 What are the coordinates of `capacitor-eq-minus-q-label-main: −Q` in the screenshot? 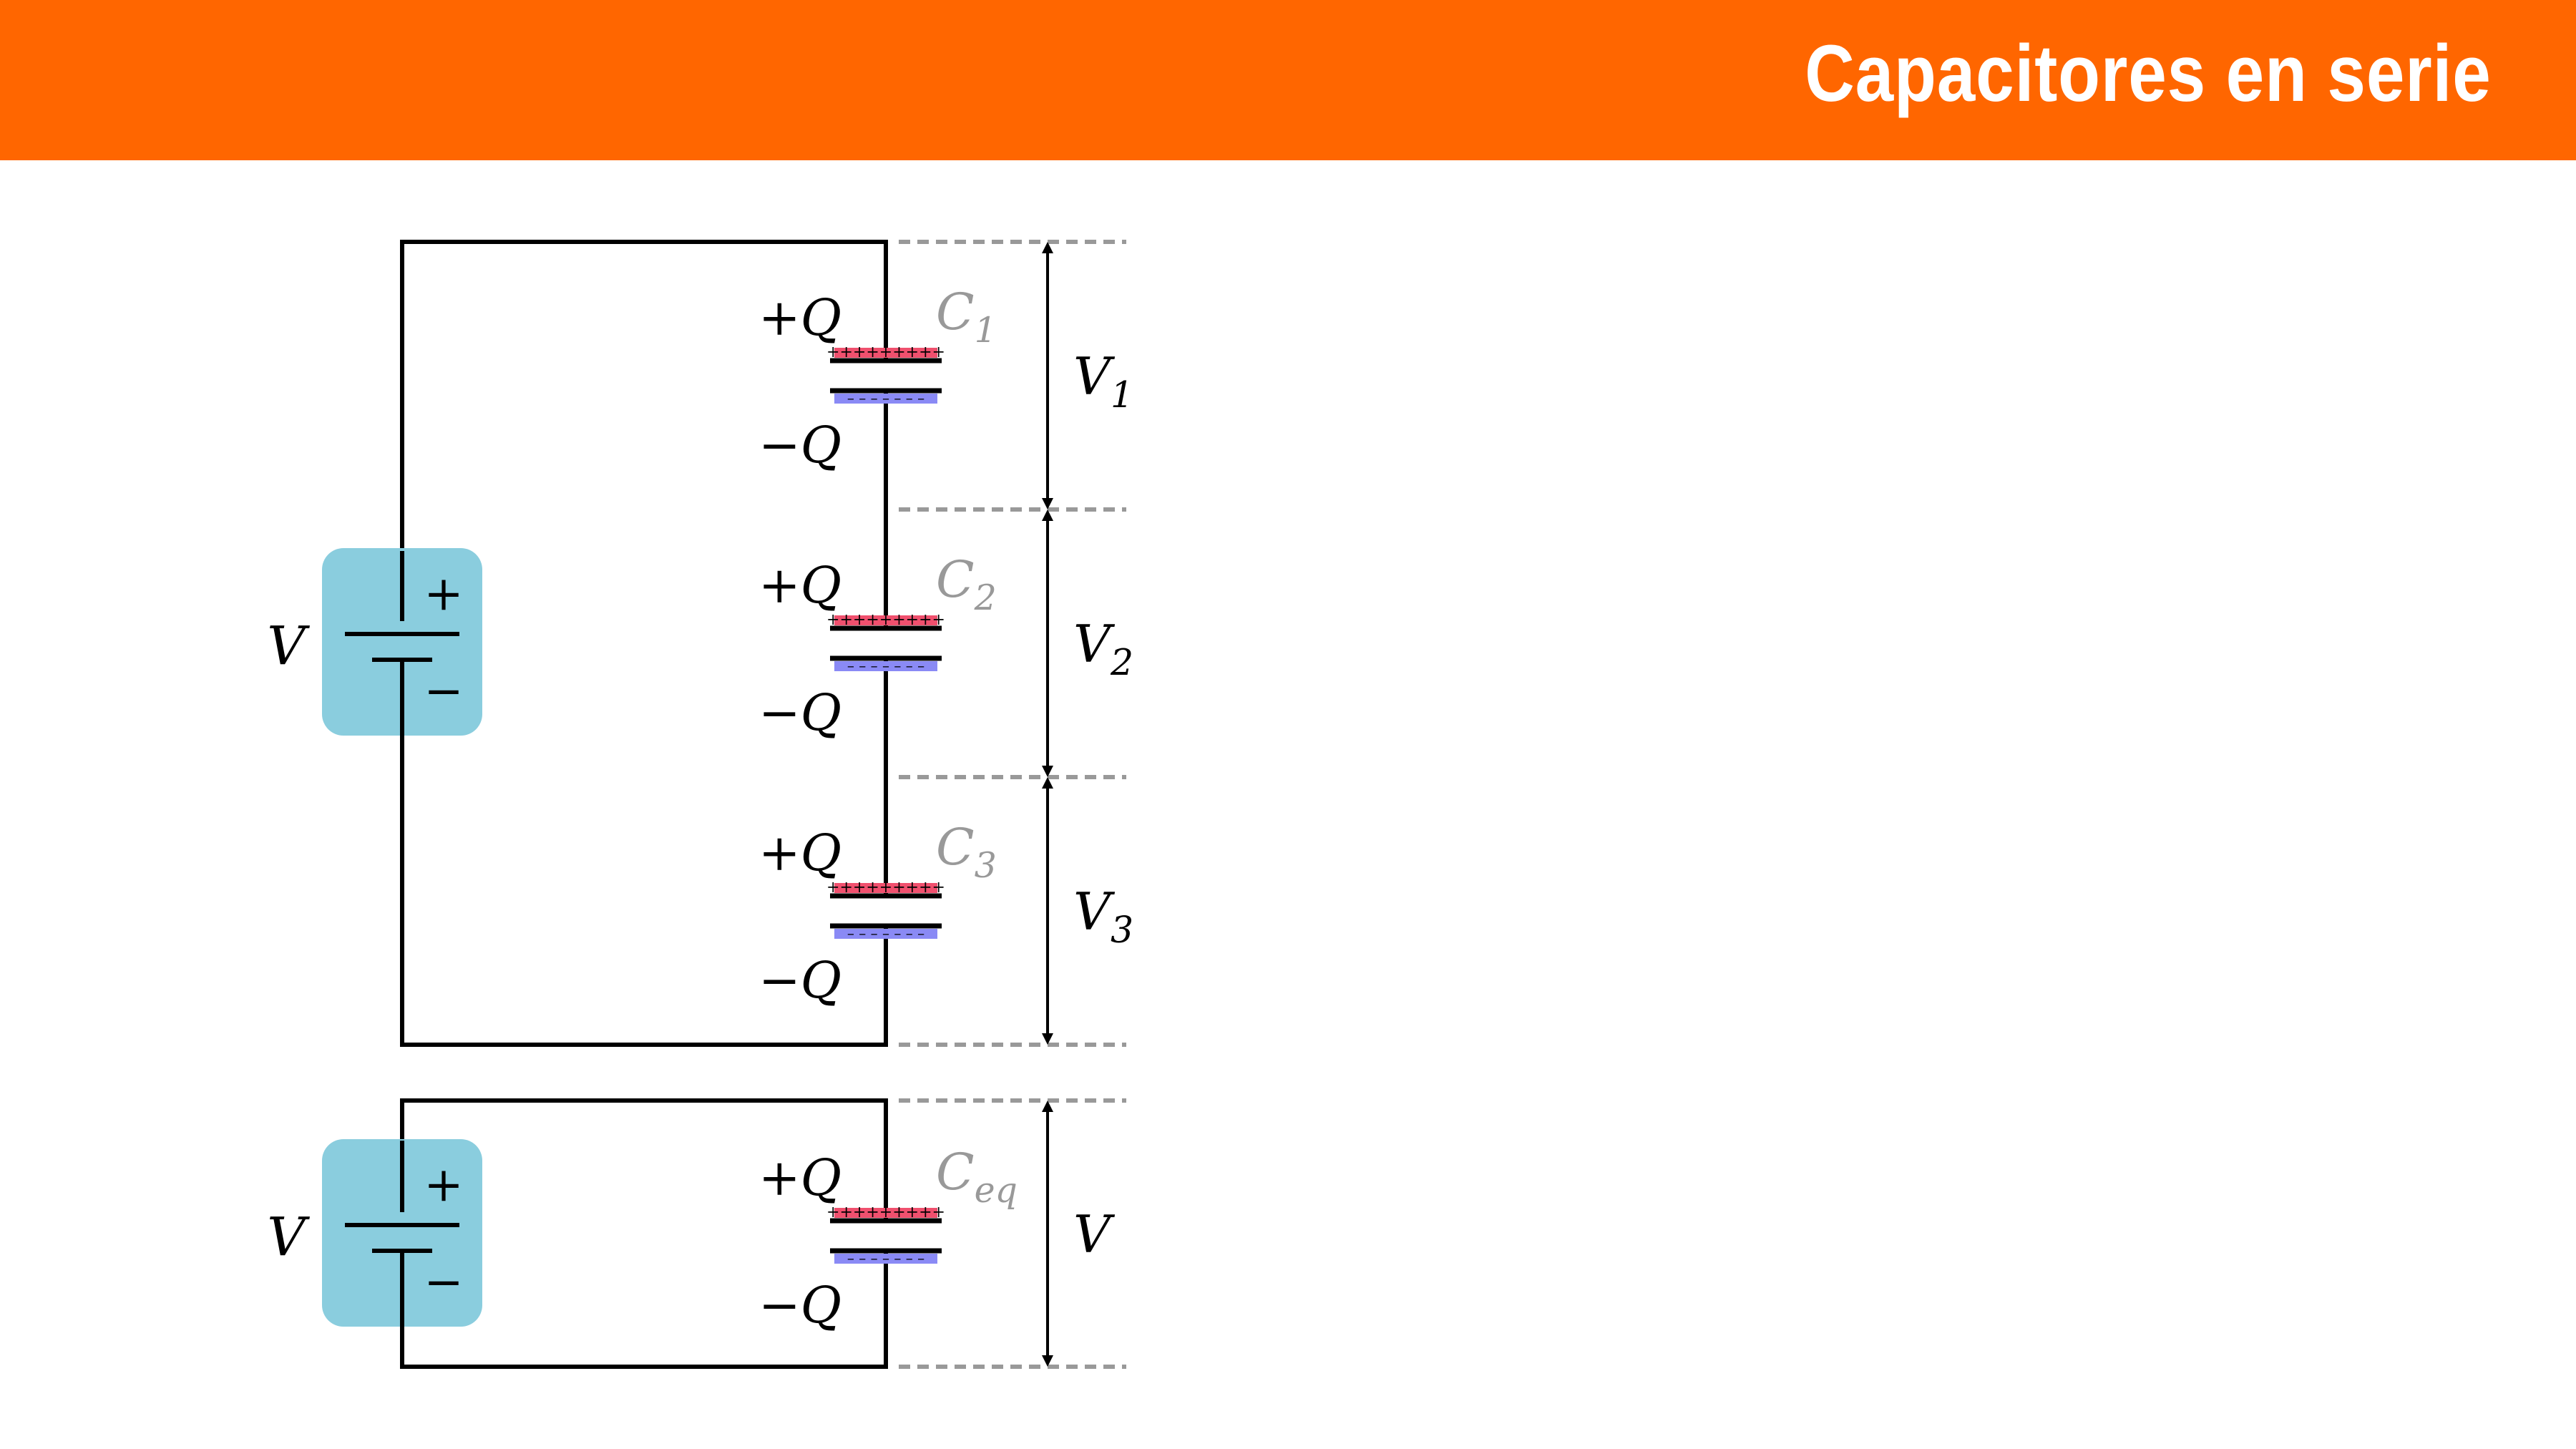 It's located at (799, 1305).